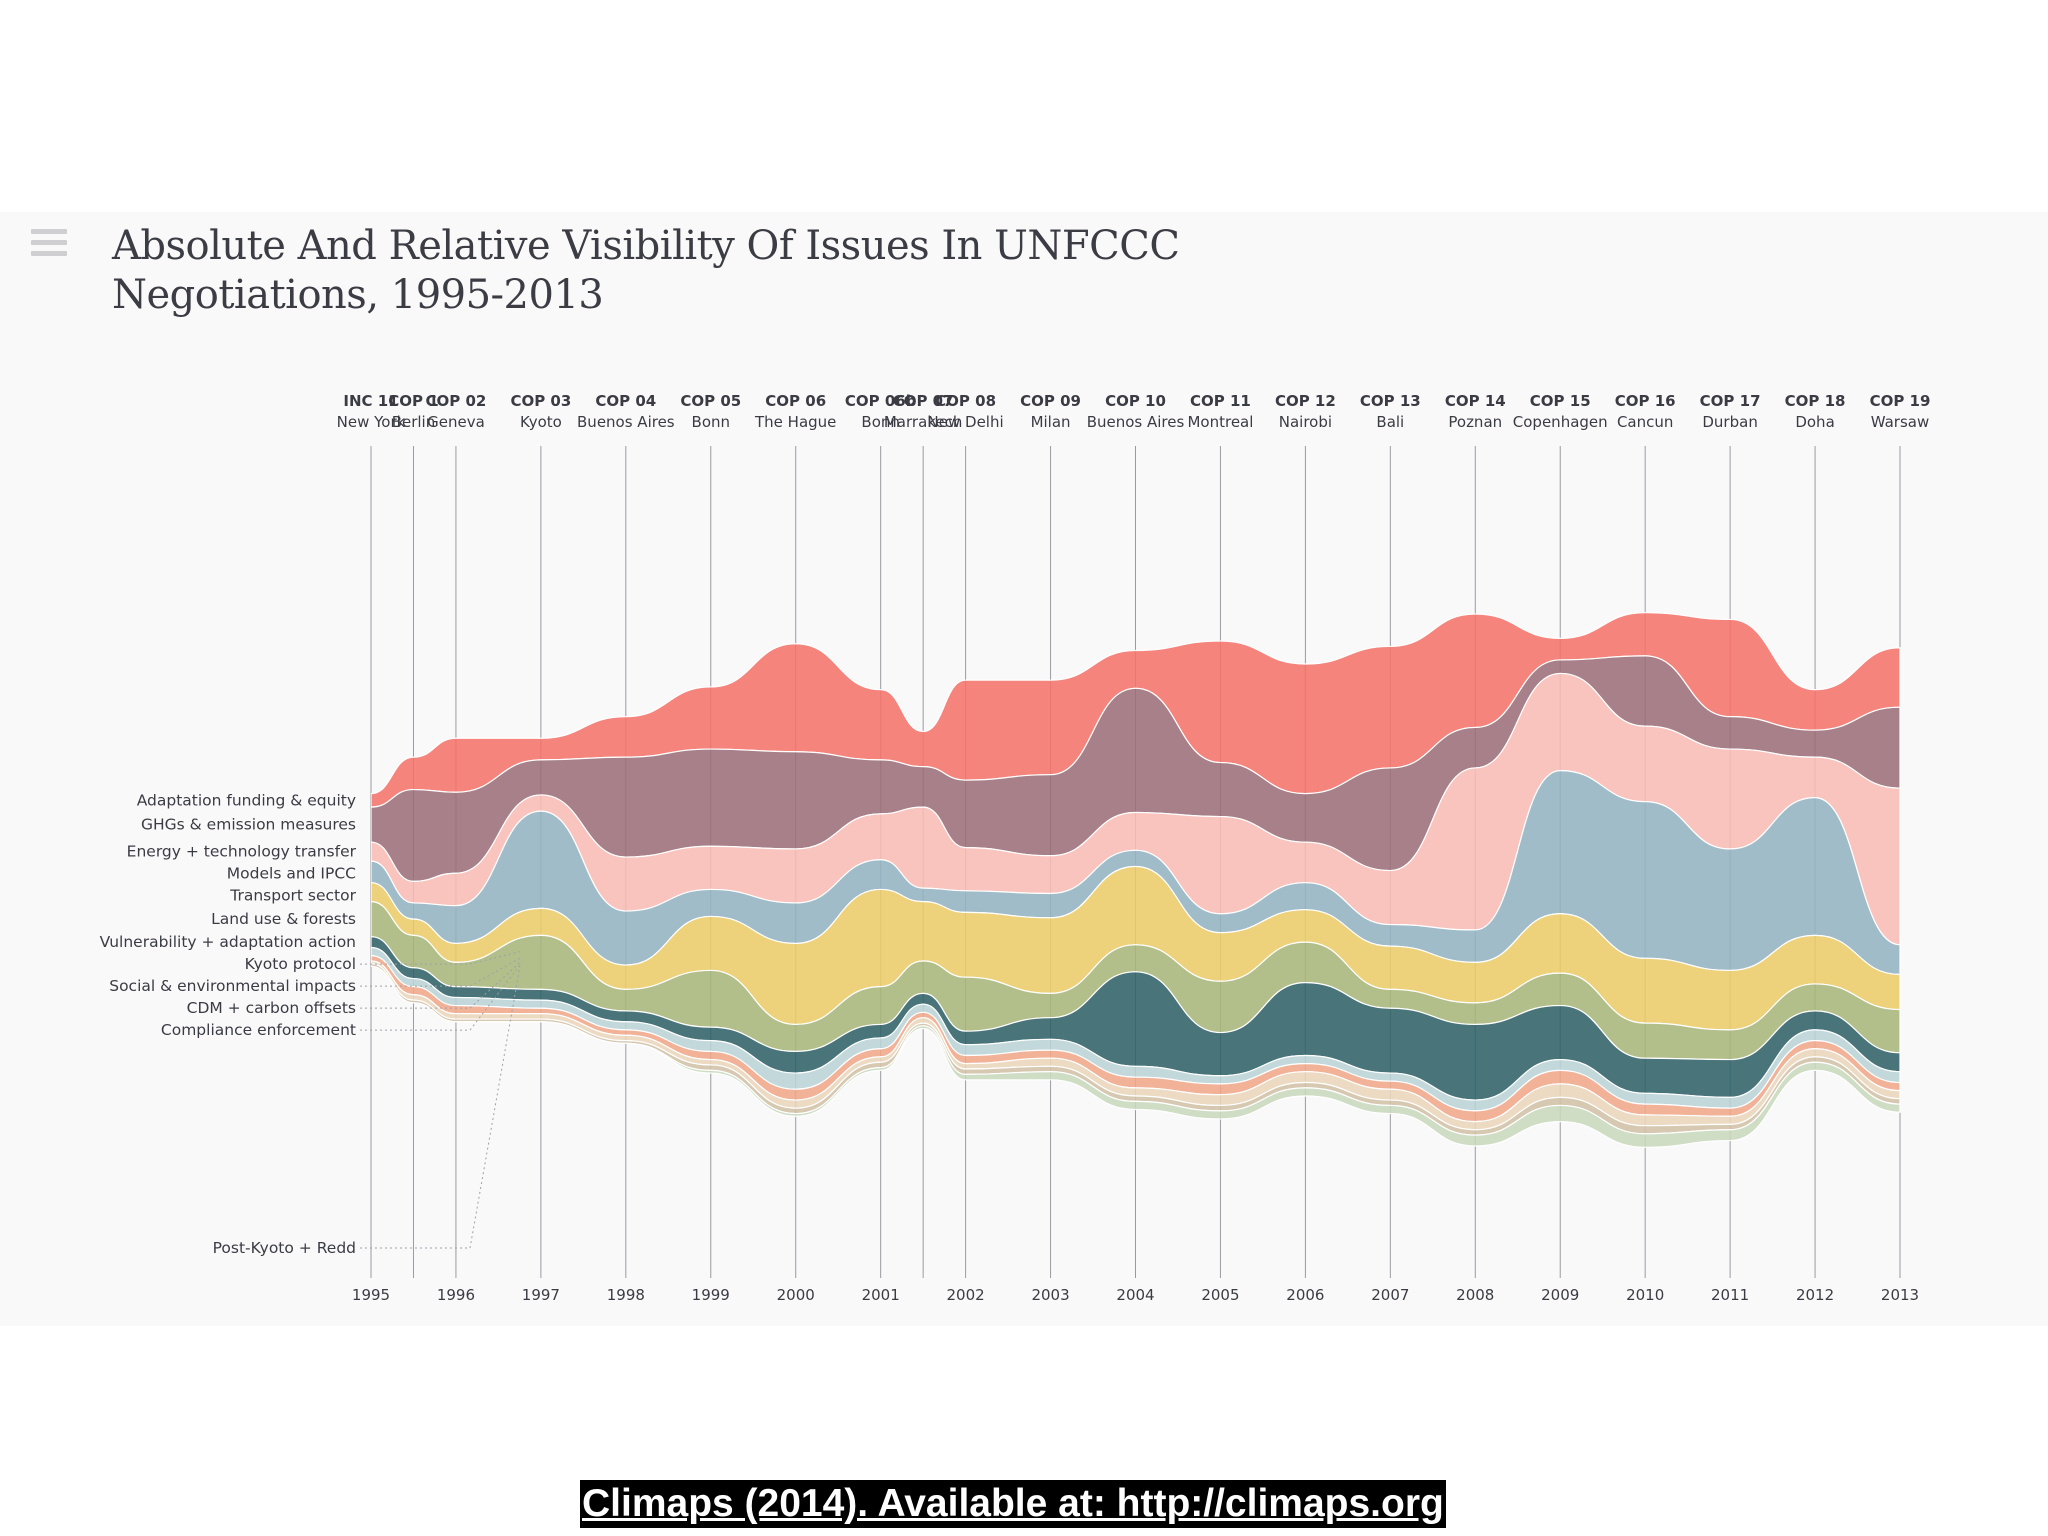  I want to click on conference-city-label: Milan, so click(1051, 422).